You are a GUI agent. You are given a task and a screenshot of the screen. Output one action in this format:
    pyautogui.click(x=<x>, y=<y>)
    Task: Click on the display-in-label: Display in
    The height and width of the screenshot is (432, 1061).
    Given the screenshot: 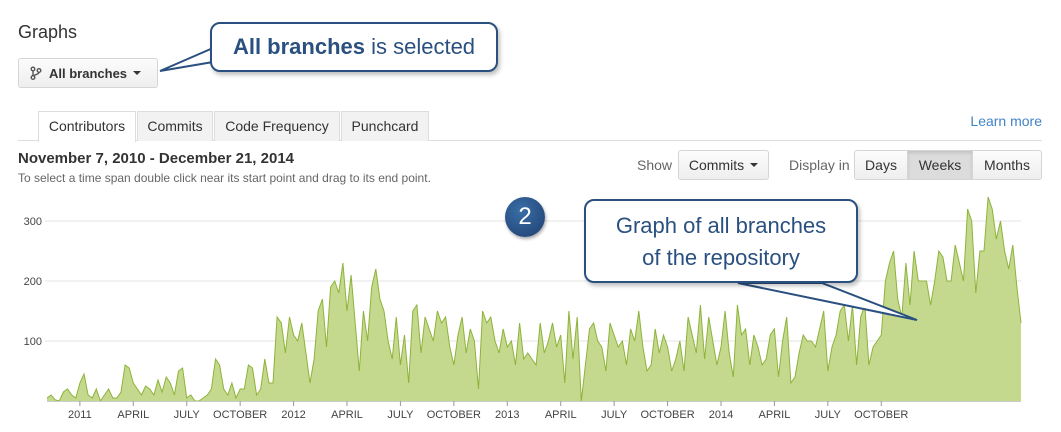 What is the action you would take?
    pyautogui.click(x=819, y=165)
    